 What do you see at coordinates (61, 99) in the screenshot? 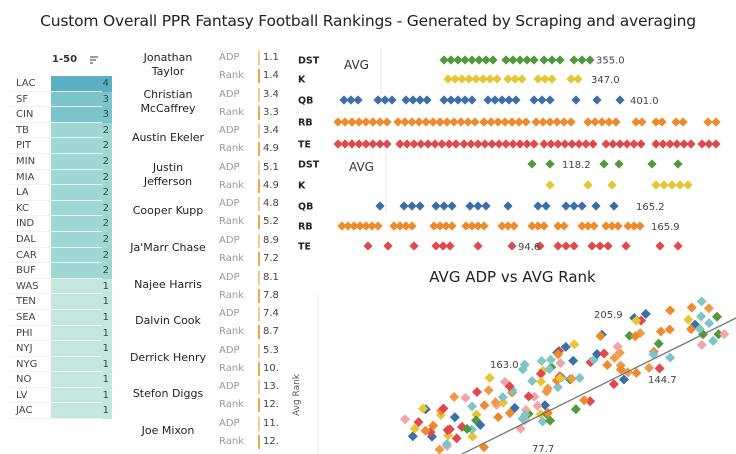
I see `team-row: 3 SF` at bounding box center [61, 99].